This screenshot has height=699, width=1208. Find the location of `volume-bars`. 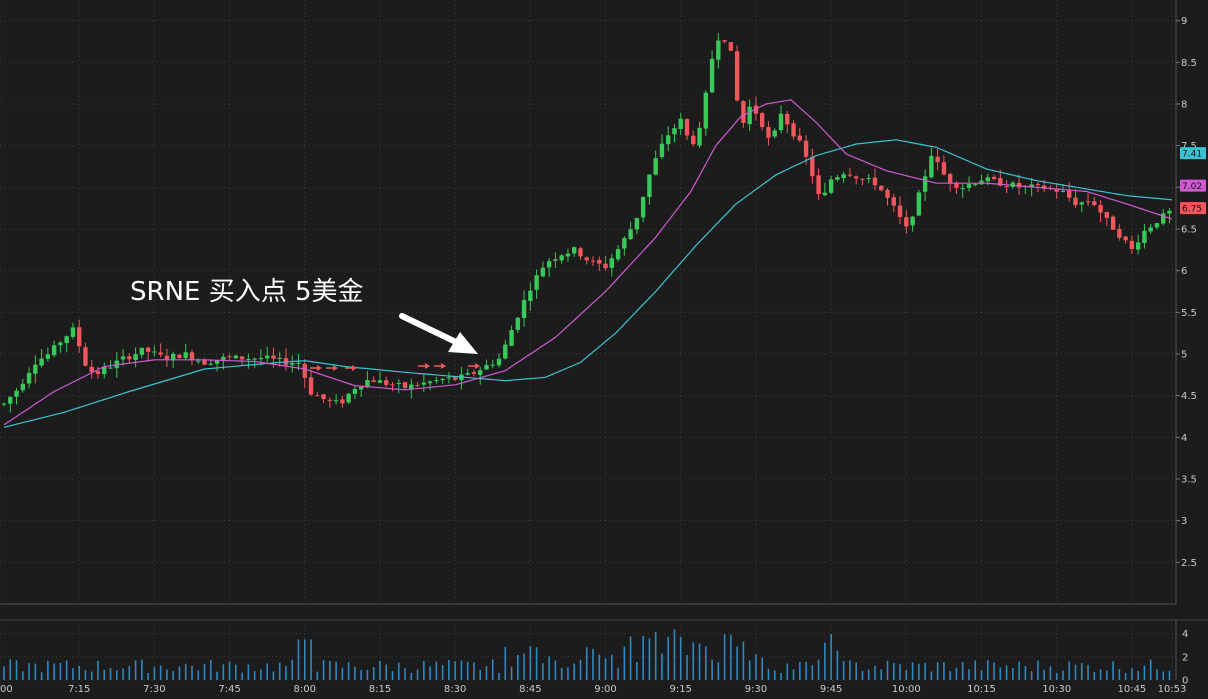

volume-bars is located at coordinates (587, 654).